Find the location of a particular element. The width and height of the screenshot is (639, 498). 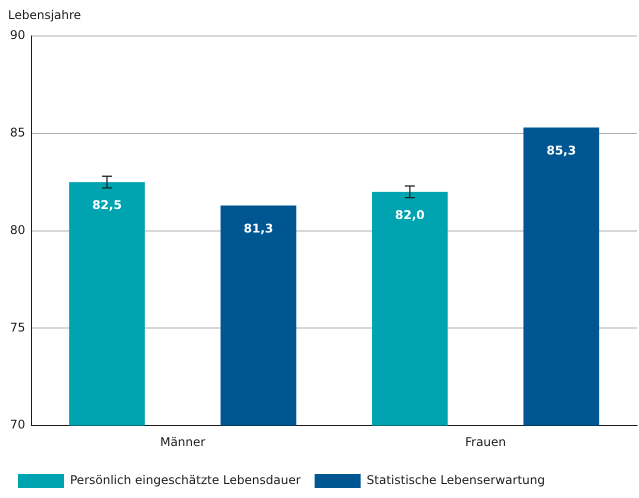

x-tick-label: Männer is located at coordinates (183, 441).